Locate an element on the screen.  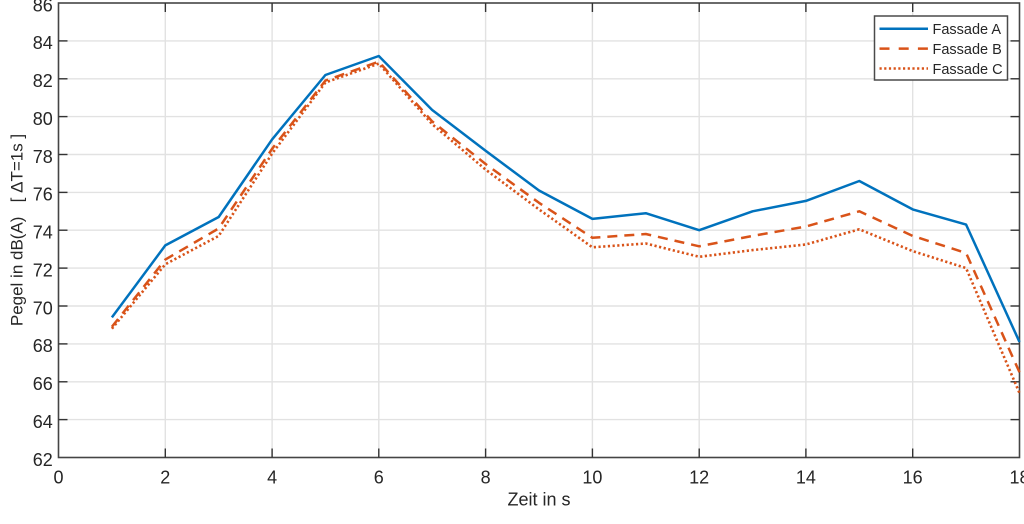
svg-text: 8 is located at coordinates (486, 477).